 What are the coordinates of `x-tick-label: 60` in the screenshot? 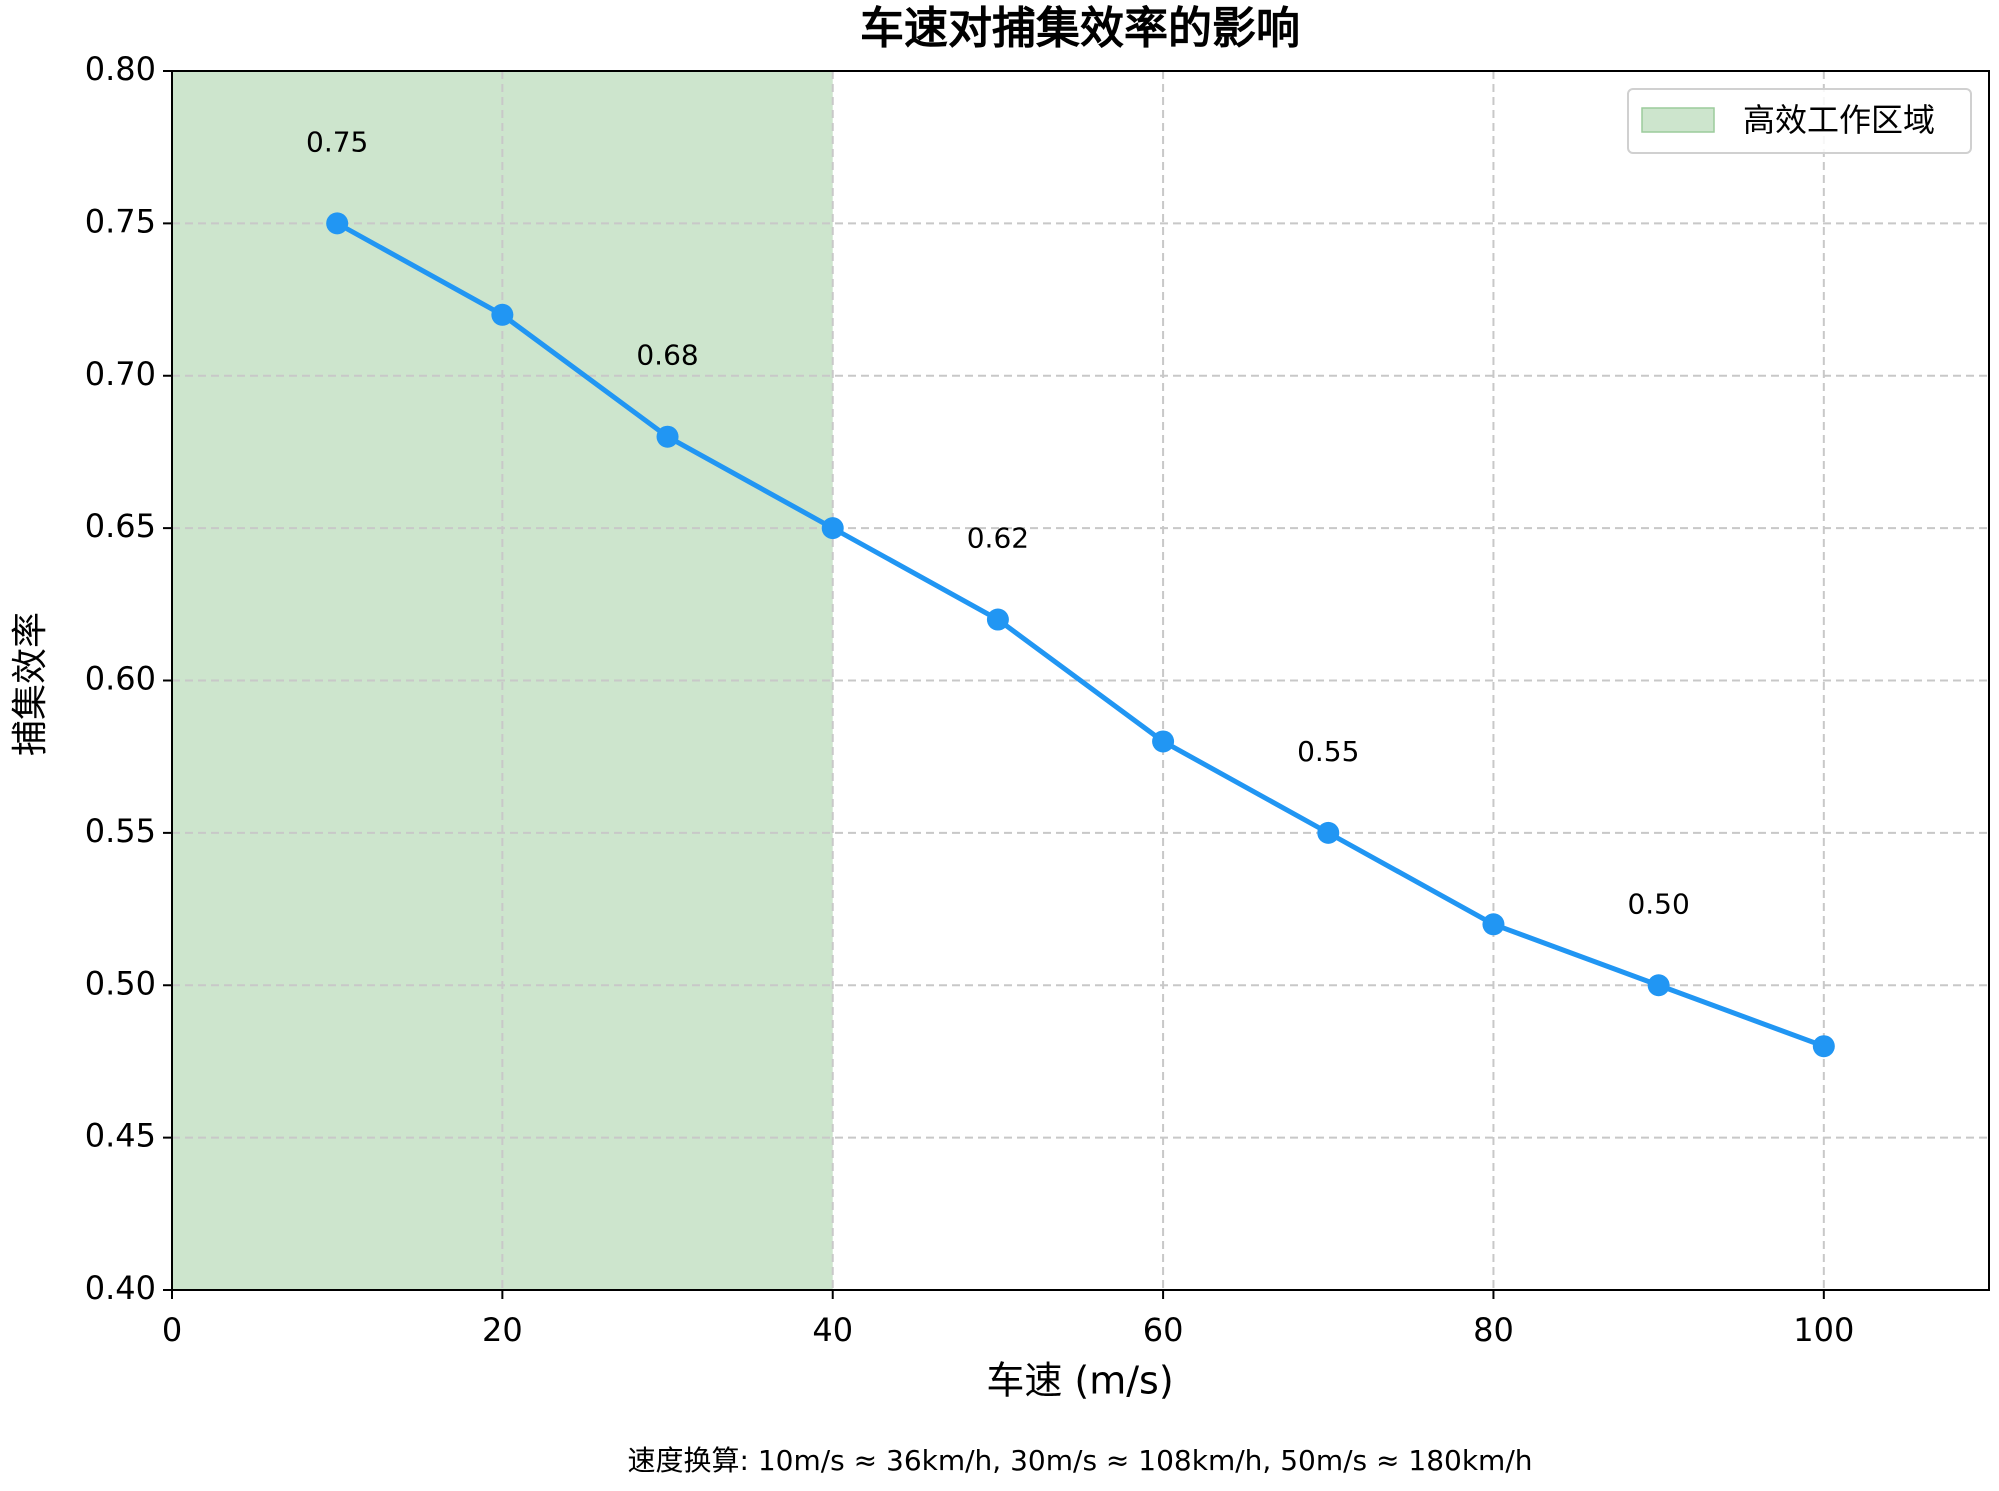 It's located at (1163, 1330).